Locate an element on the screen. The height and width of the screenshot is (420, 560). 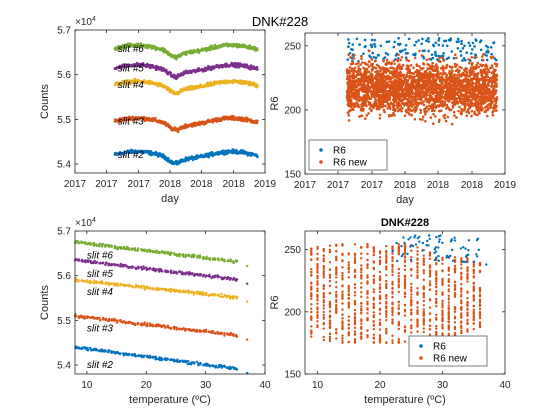
series-label: slit #5 is located at coordinates (131, 68).